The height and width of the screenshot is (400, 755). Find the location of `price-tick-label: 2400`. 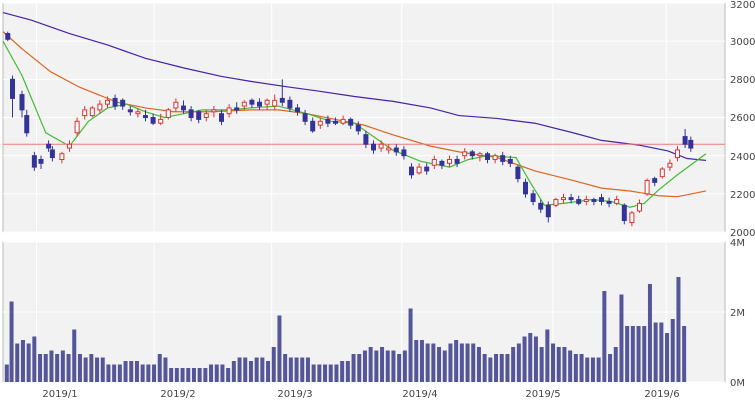

price-tick-label: 2400 is located at coordinates (742, 157).